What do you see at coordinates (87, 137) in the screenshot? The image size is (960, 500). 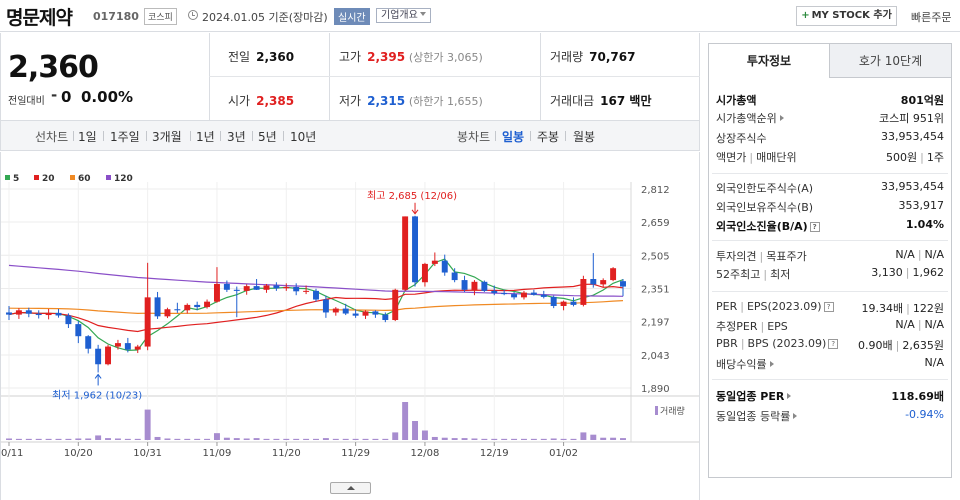 I see `period-1d: 1일` at bounding box center [87, 137].